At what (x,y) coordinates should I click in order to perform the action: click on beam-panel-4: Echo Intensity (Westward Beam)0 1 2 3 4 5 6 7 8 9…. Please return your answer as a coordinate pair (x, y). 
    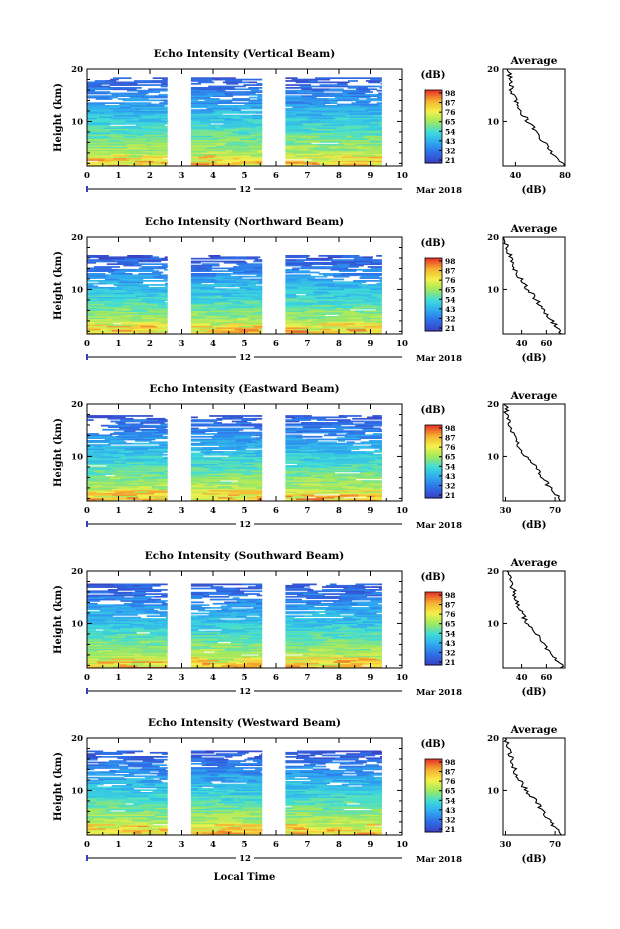
    Looking at the image, I should click on (309, 791).